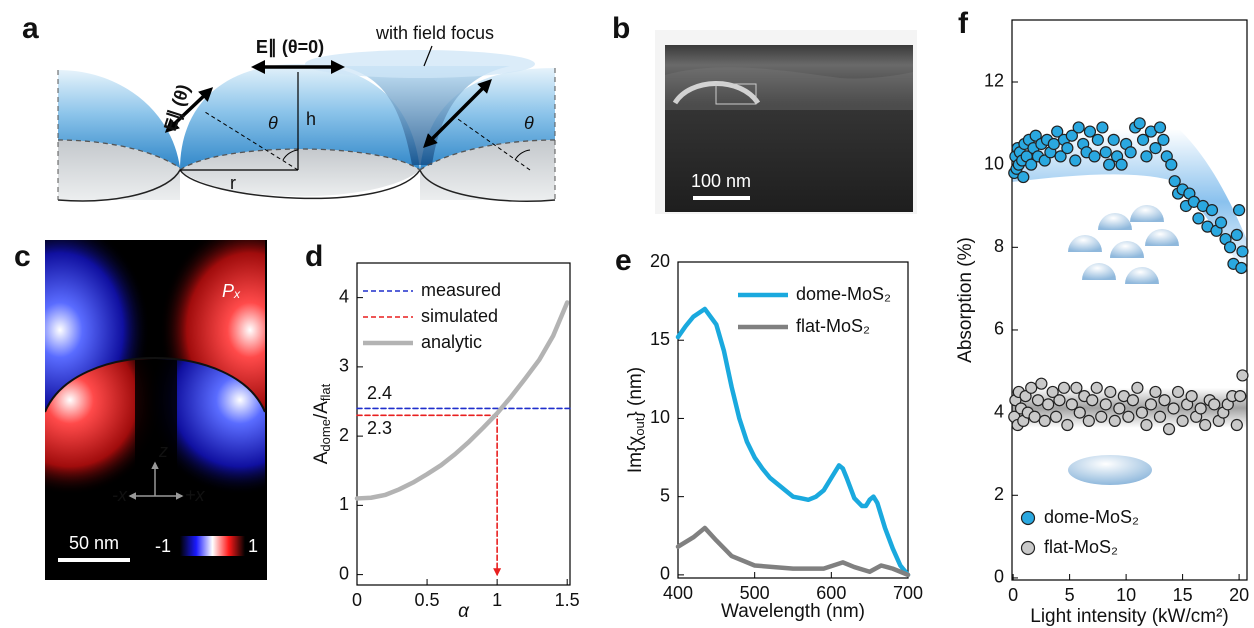  I want to click on annotation: 2.4, so click(379, 393).